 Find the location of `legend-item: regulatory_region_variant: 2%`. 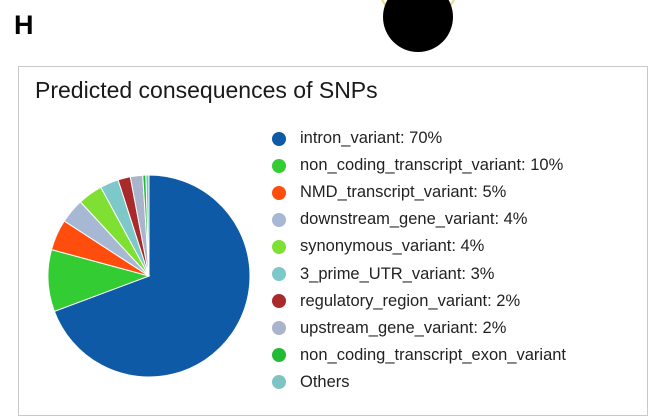

legend-item: regulatory_region_variant: 2% is located at coordinates (419, 301).